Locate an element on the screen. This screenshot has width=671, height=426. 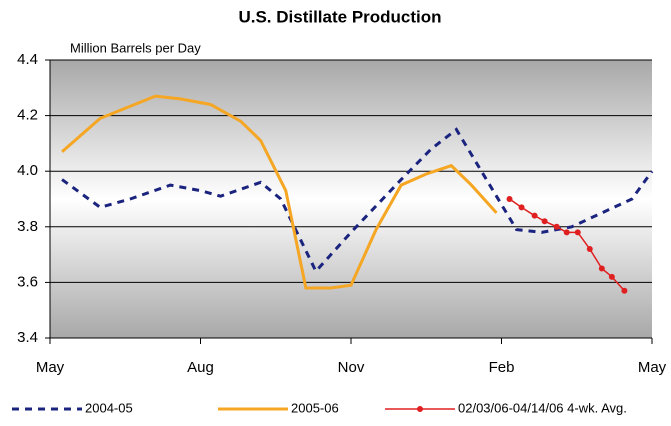
y-axis-label: Million Barrels per Day is located at coordinates (135, 47).